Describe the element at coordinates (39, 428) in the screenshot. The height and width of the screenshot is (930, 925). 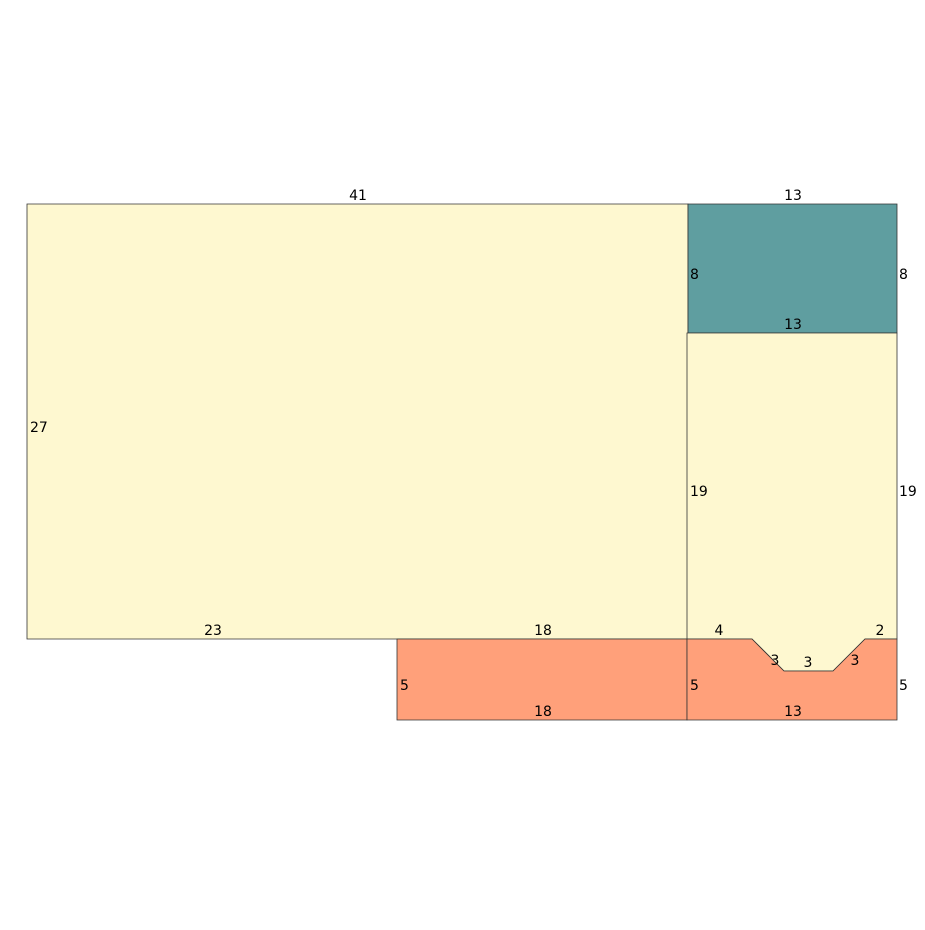
I see `dimension-label: 27` at that location.